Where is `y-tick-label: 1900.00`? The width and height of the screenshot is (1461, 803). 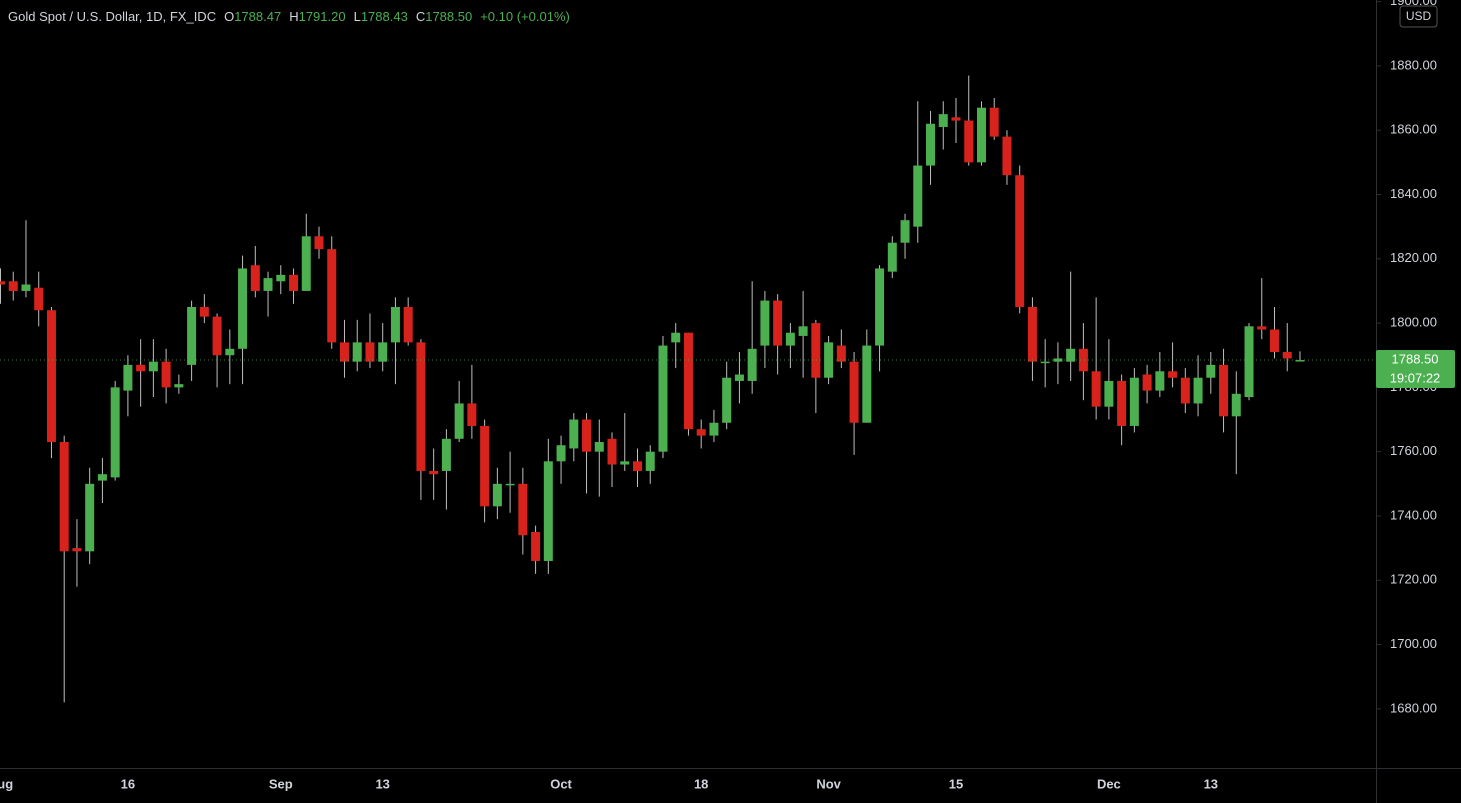
y-tick-label: 1900.00 is located at coordinates (1413, 4).